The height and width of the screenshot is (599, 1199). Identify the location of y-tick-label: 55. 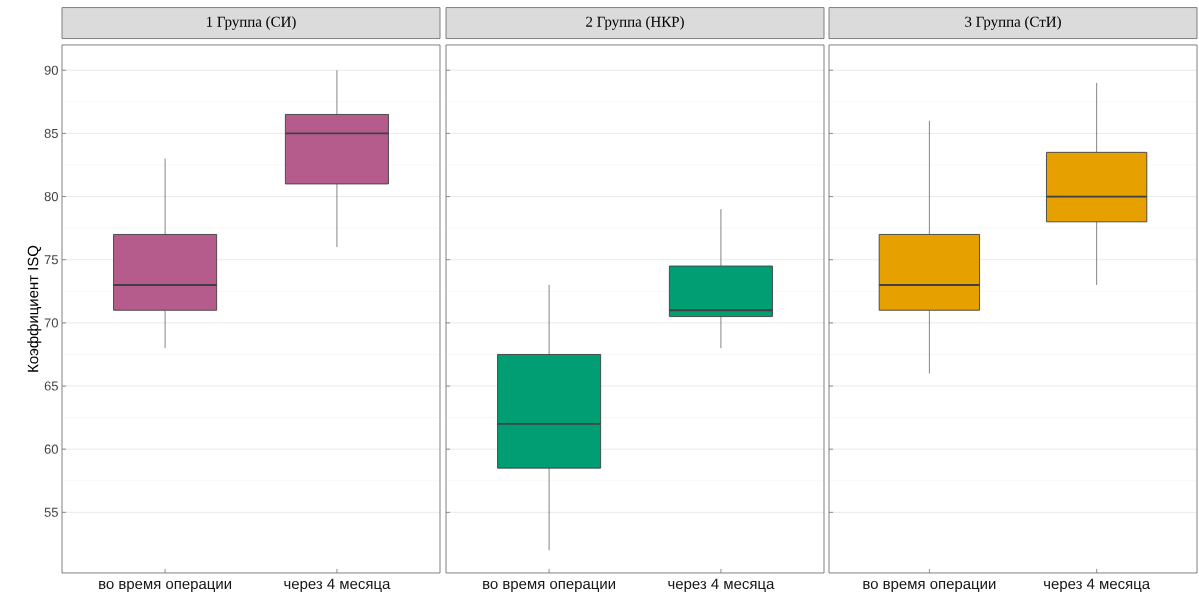
(51, 512).